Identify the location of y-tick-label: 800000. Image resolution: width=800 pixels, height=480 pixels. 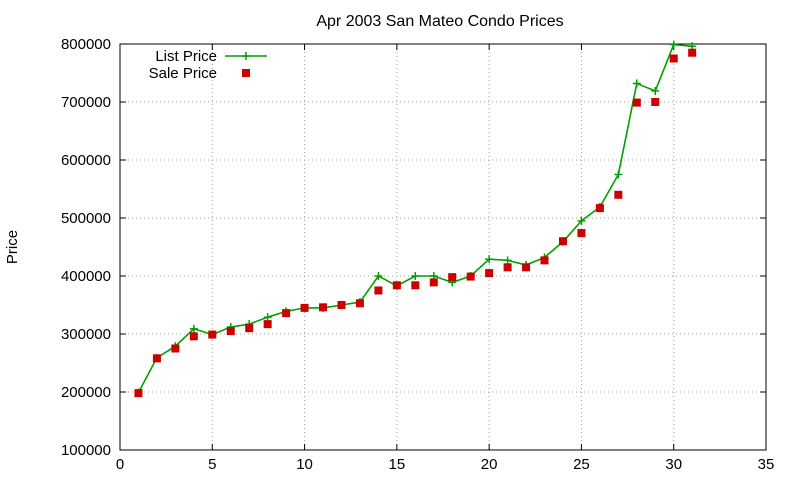
(86, 44).